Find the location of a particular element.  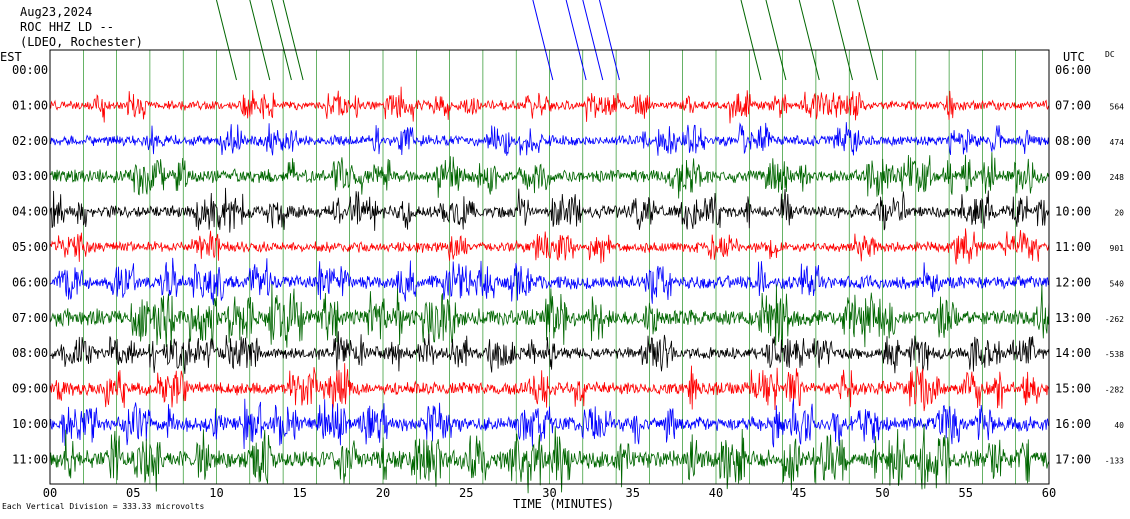

x-tick-label: 25 is located at coordinates (466, 493).